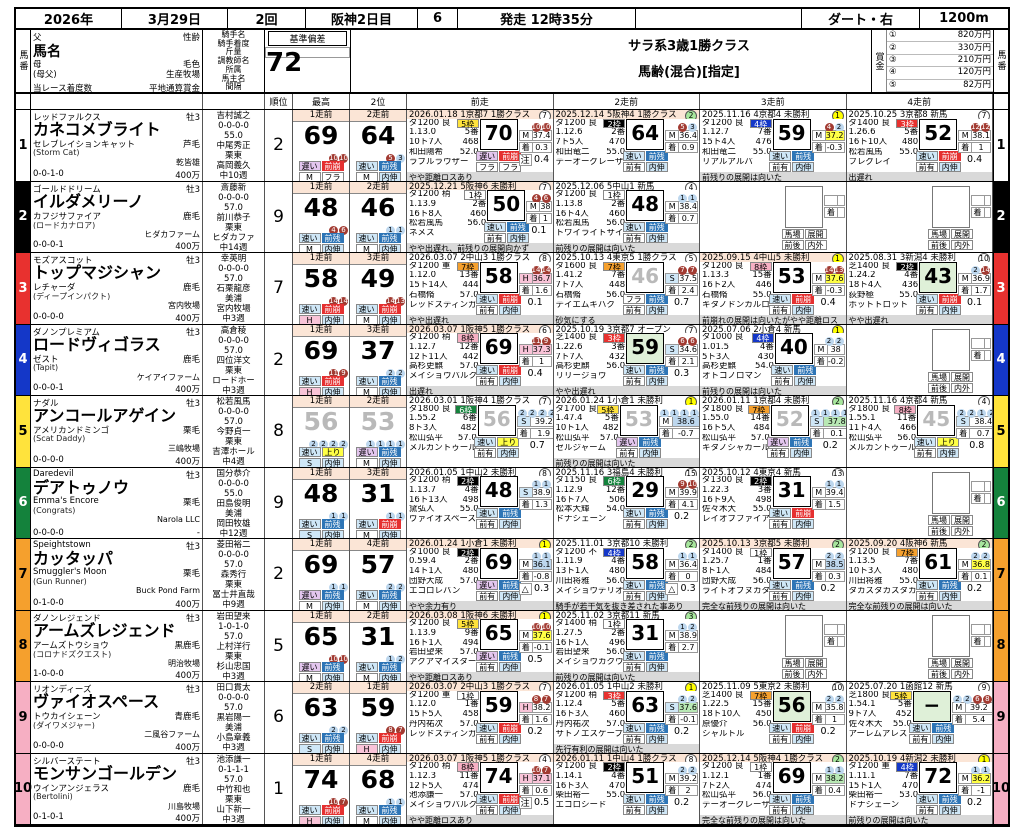  Describe the element at coordinates (279, 788) in the screenshot. I see `rank-cell: 1` at that location.